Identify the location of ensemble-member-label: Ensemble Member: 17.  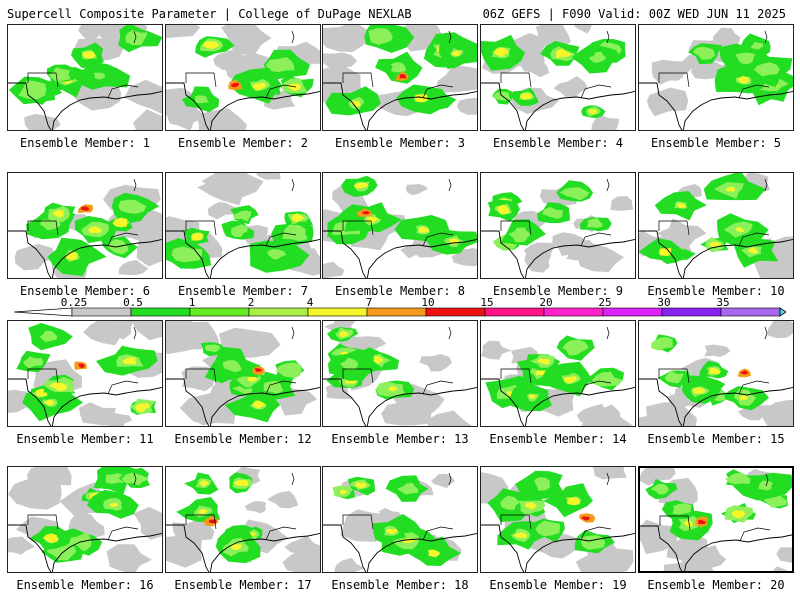
(243, 585).